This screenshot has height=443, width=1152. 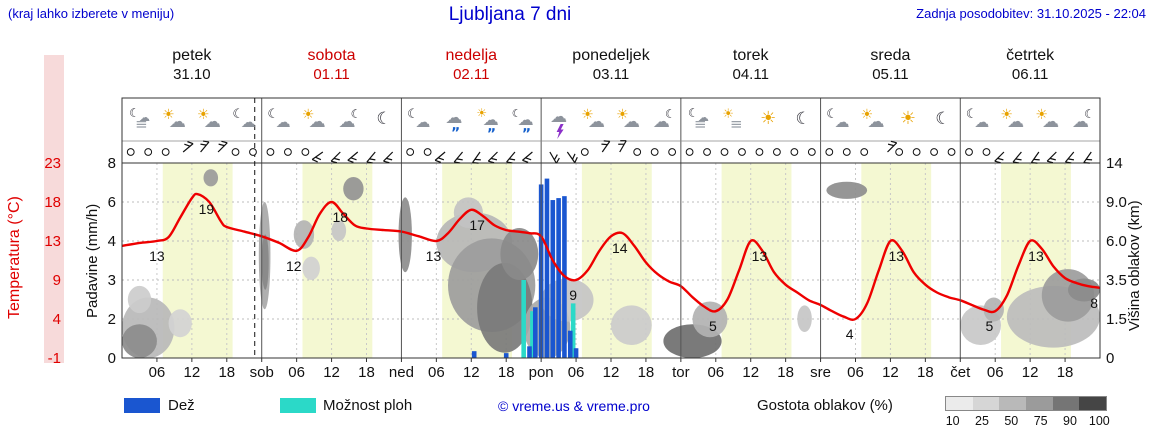 I want to click on day-date: 02.11, so click(x=471, y=74).